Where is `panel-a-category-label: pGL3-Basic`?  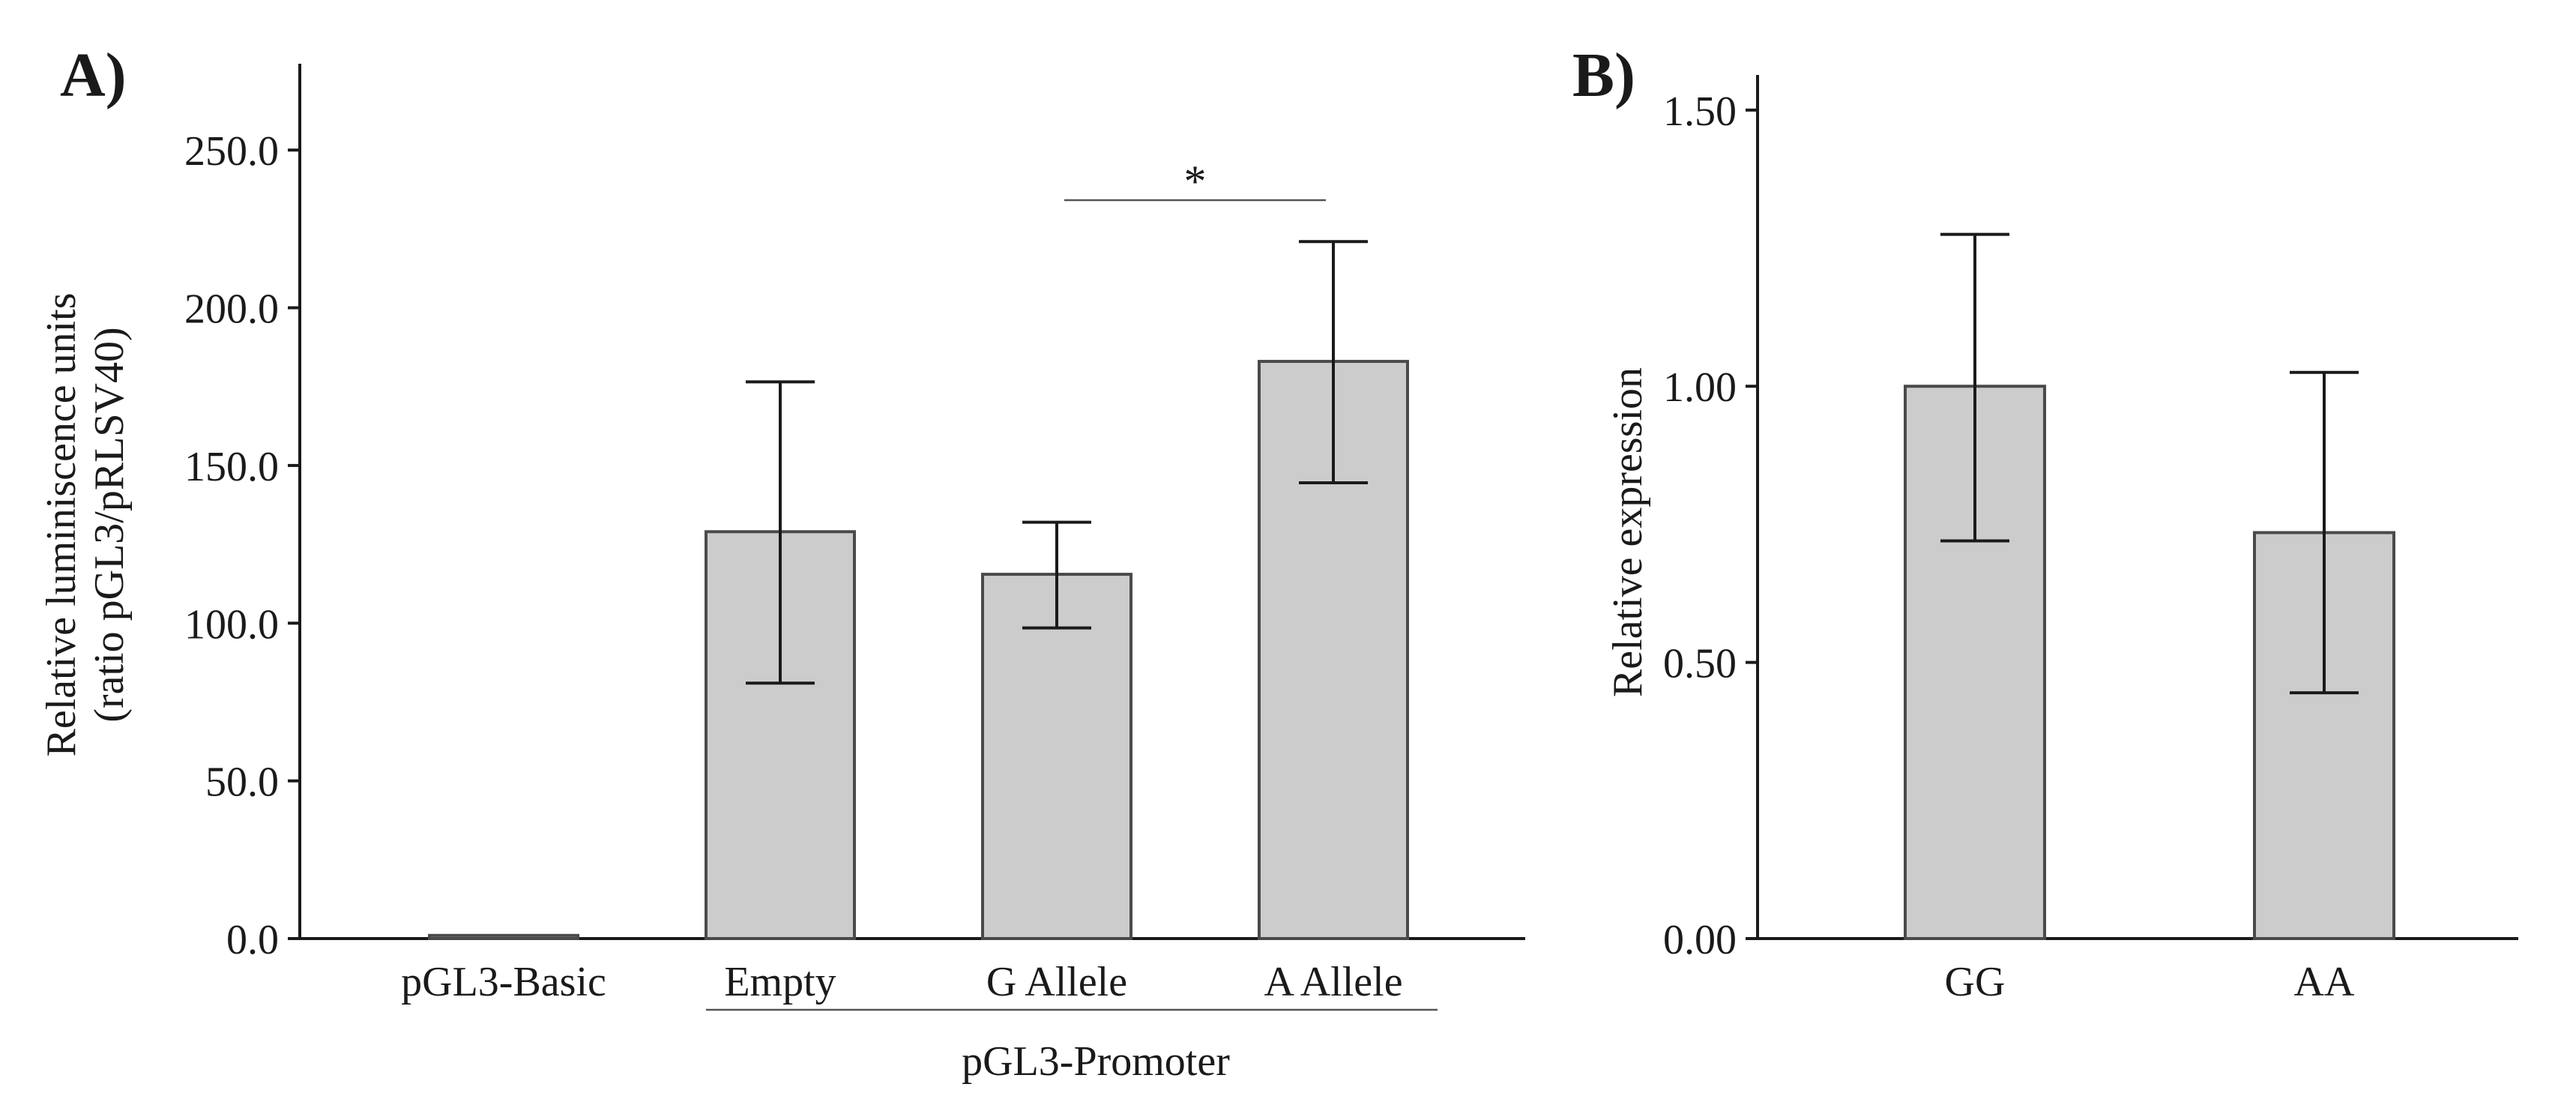
panel-a-category-label: pGL3-Basic is located at coordinates (504, 982).